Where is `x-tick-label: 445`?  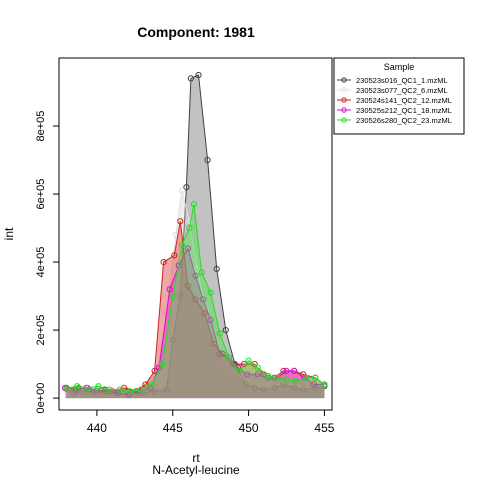 x-tick-label: 445 is located at coordinates (173, 428).